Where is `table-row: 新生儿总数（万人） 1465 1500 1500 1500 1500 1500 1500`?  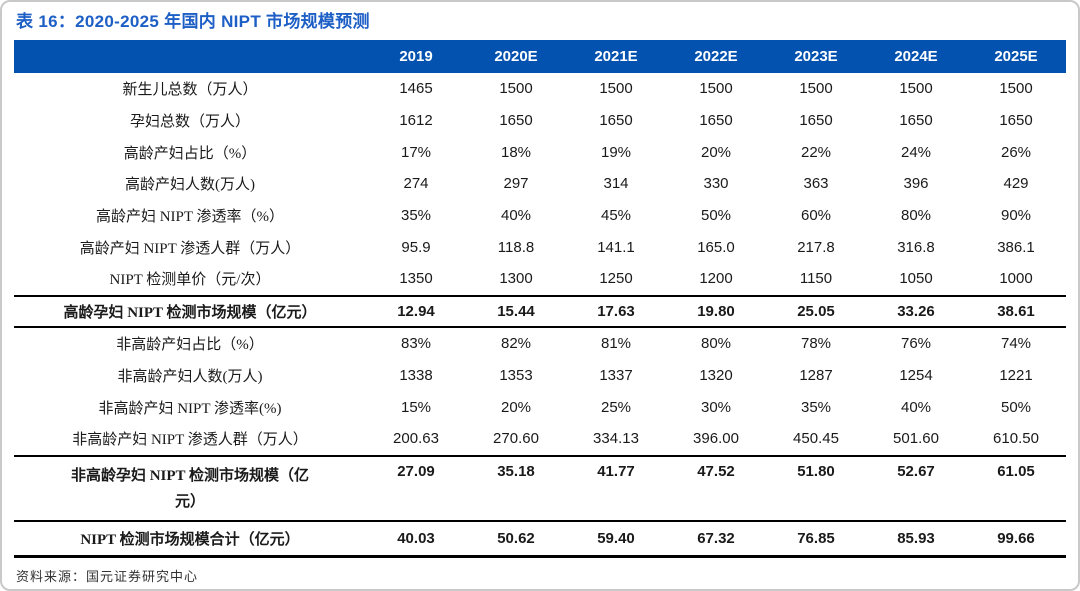
table-row: 新生儿总数（万人） 1465 1500 1500 1500 1500 1500 1500 is located at coordinates (540, 89).